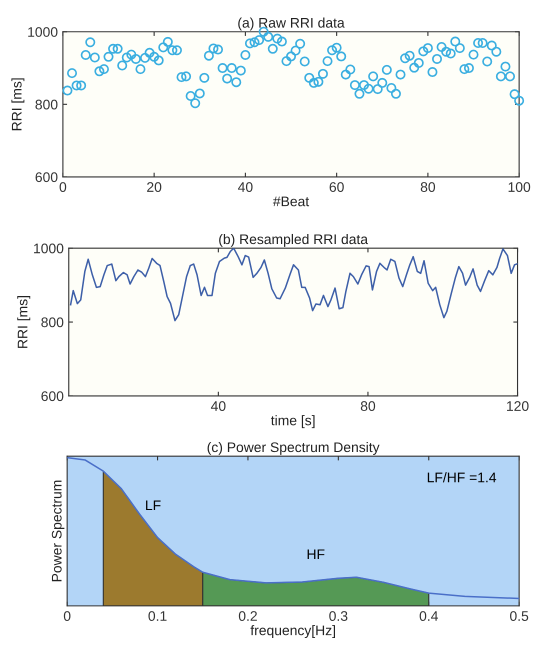 The height and width of the screenshot is (648, 533). What do you see at coordinates (337, 187) in the screenshot?
I see `x-tick-label: 60` at bounding box center [337, 187].